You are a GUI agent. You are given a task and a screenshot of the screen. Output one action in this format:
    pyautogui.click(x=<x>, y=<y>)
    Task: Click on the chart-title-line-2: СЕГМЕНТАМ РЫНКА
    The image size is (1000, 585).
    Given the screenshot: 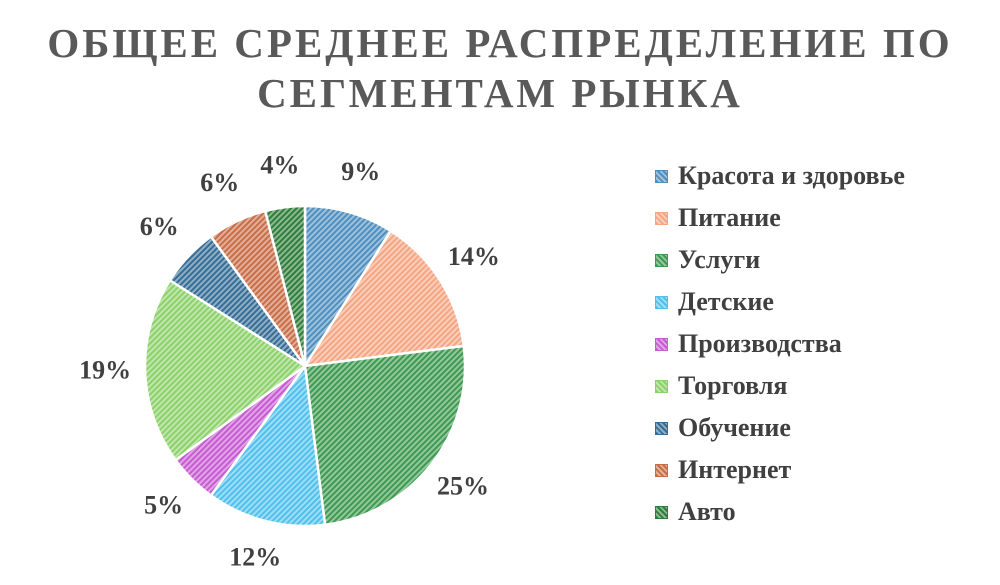 What is the action you would take?
    pyautogui.click(x=500, y=93)
    